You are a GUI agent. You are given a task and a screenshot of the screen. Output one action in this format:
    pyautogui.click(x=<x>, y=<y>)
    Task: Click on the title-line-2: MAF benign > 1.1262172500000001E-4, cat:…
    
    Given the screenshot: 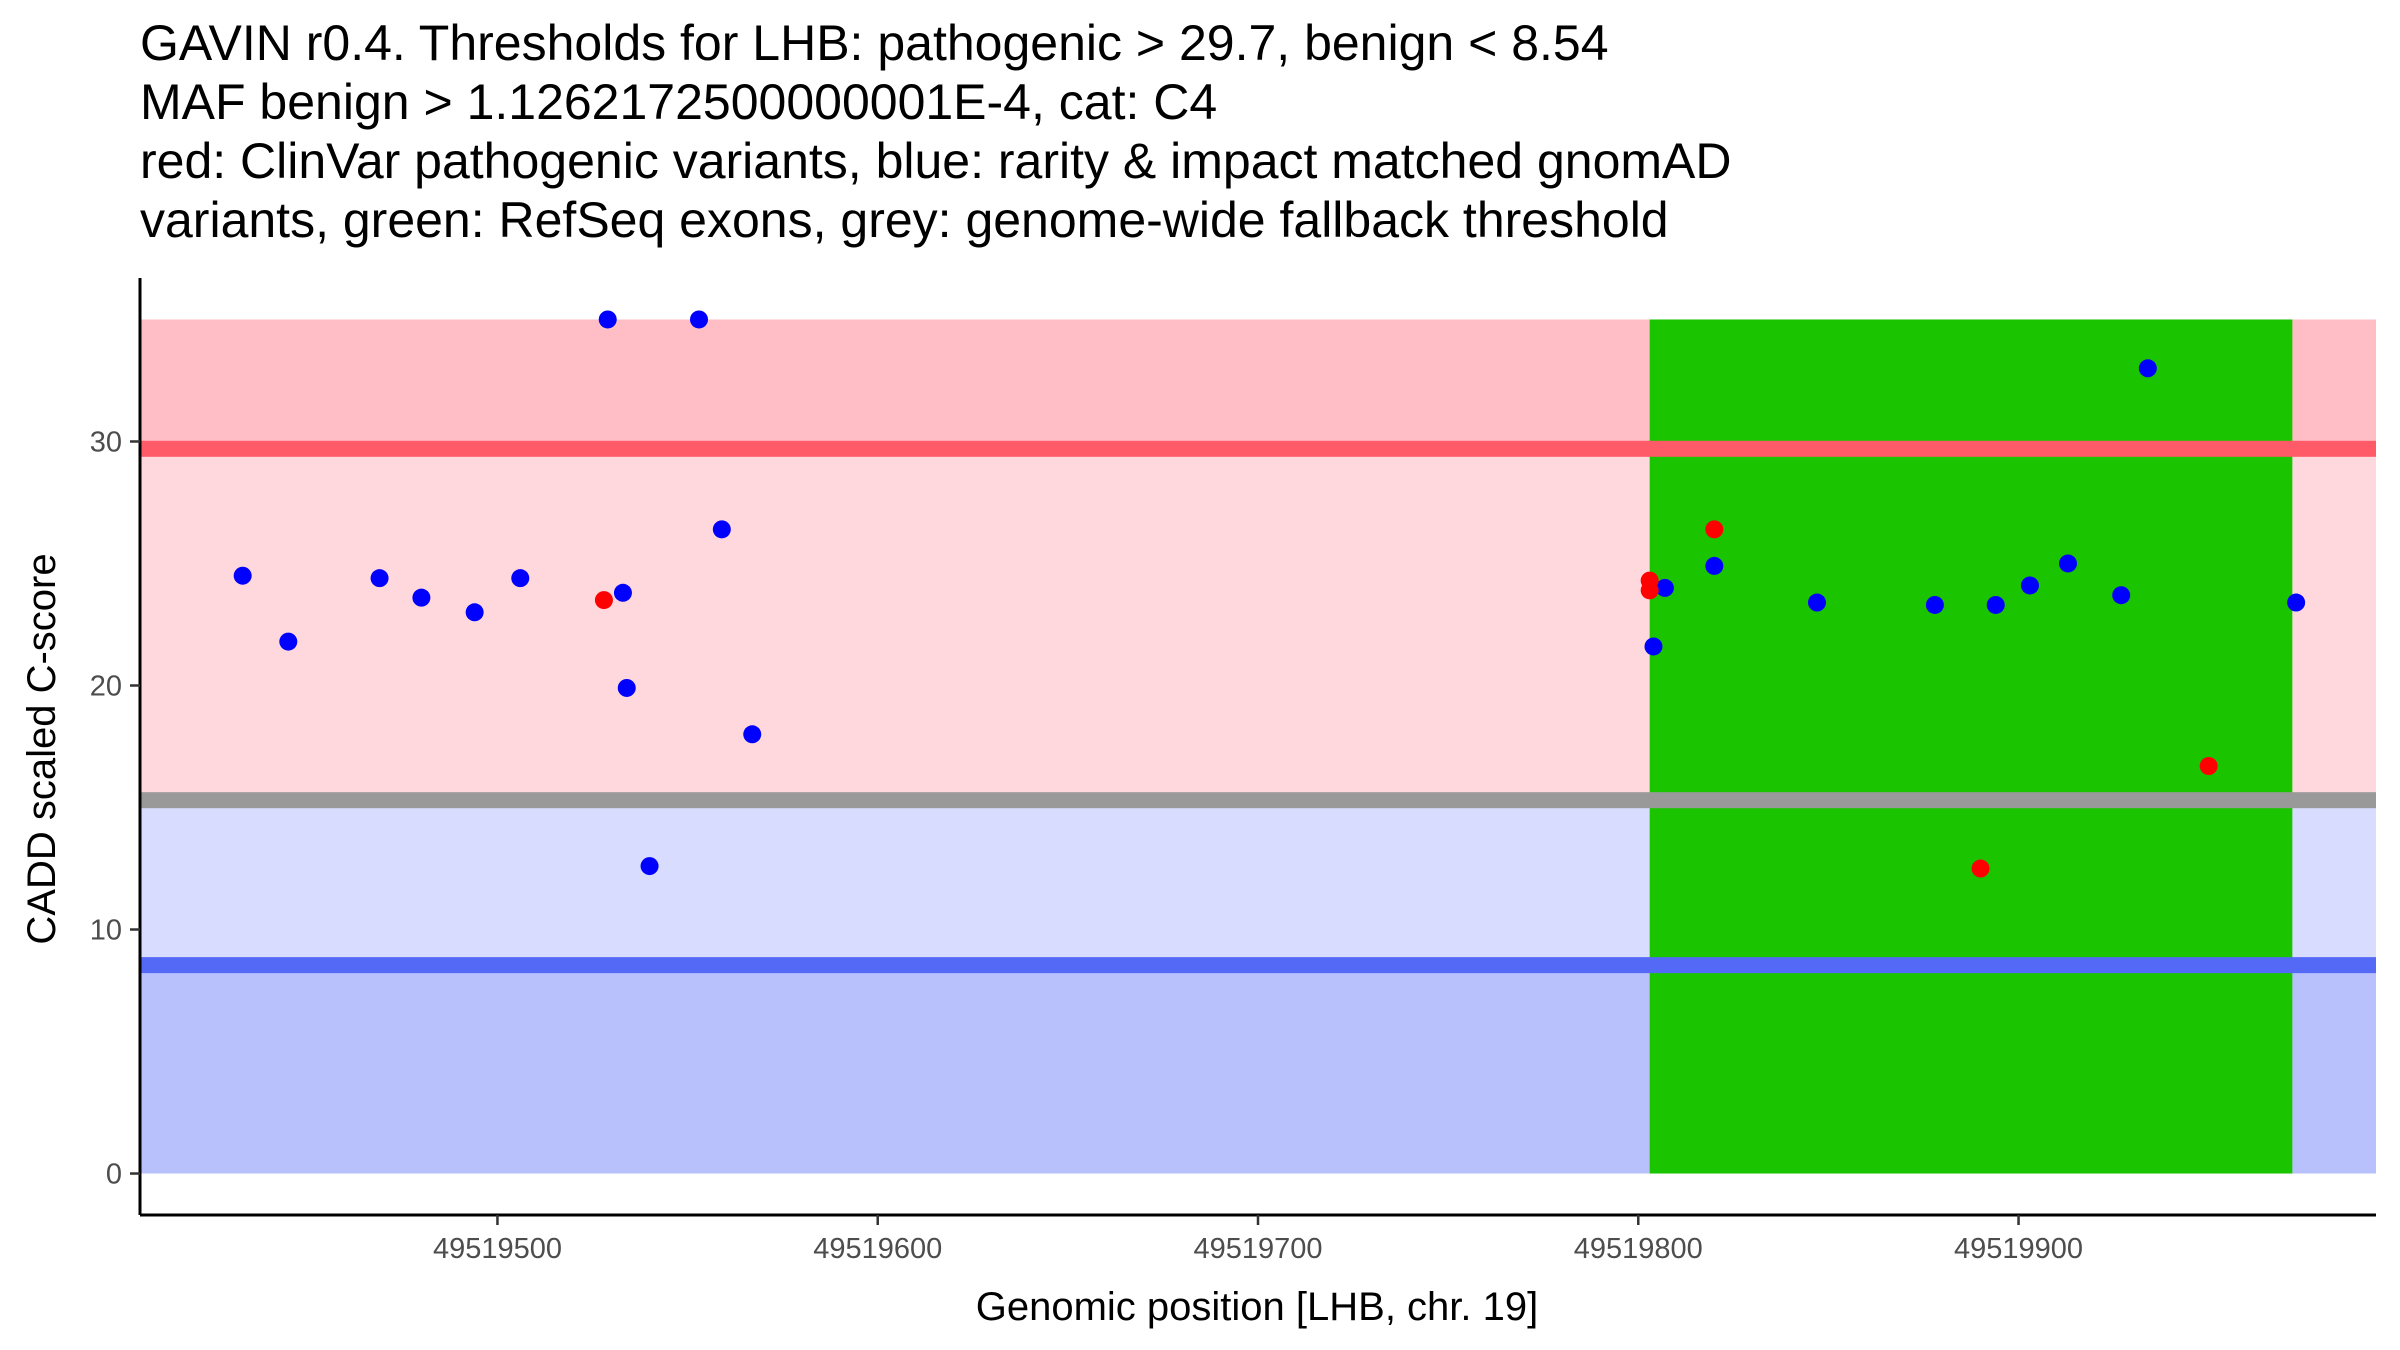 What is the action you would take?
    pyautogui.click(x=678, y=102)
    